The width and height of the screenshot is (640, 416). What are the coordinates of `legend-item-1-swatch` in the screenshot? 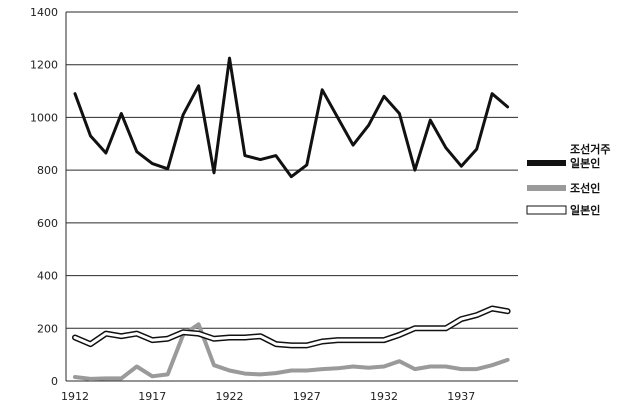 It's located at (546, 188).